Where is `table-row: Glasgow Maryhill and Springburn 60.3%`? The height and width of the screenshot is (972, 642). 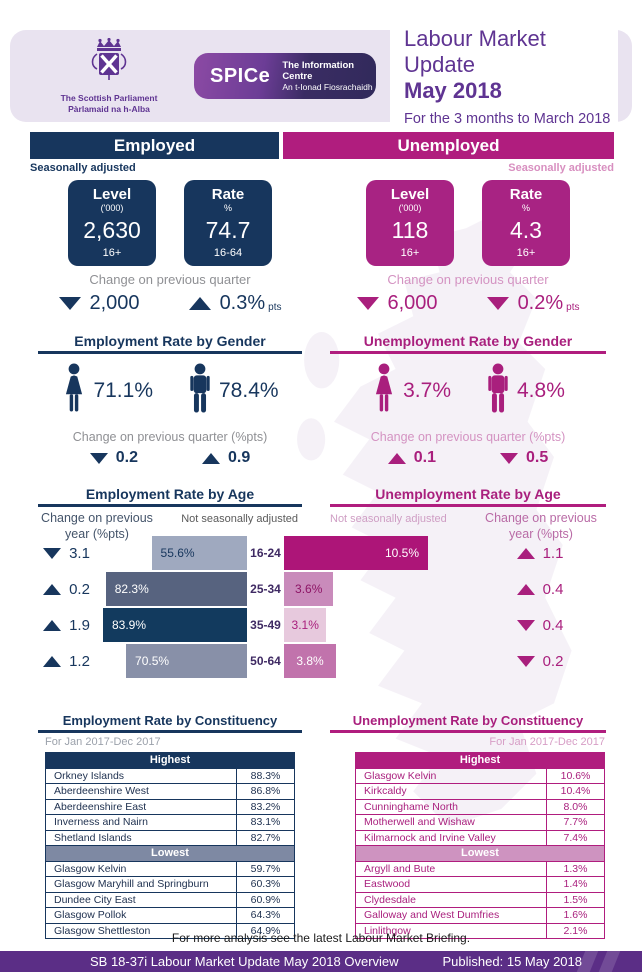 table-row: Glasgow Maryhill and Springburn 60.3% is located at coordinates (170, 884).